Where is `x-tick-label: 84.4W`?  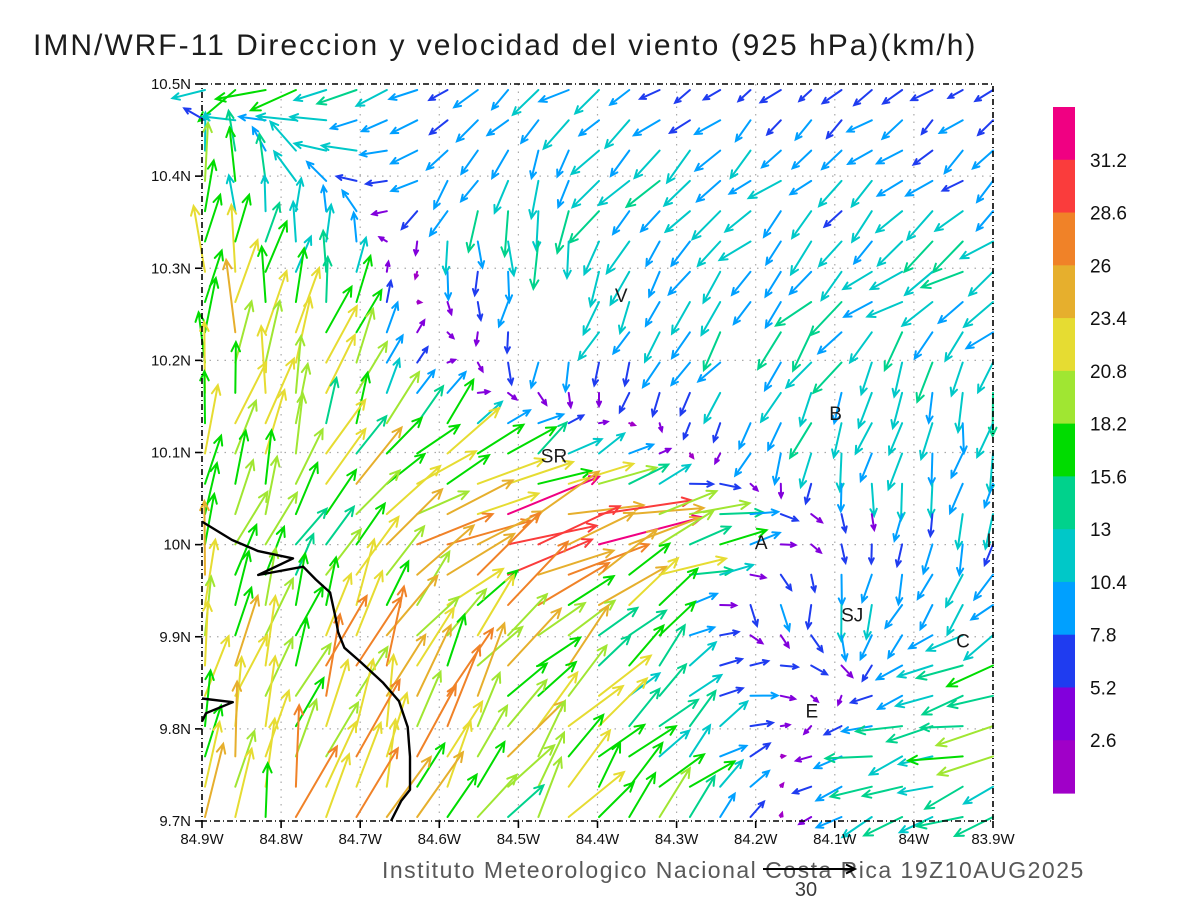
x-tick-label: 84.4W is located at coordinates (598, 839).